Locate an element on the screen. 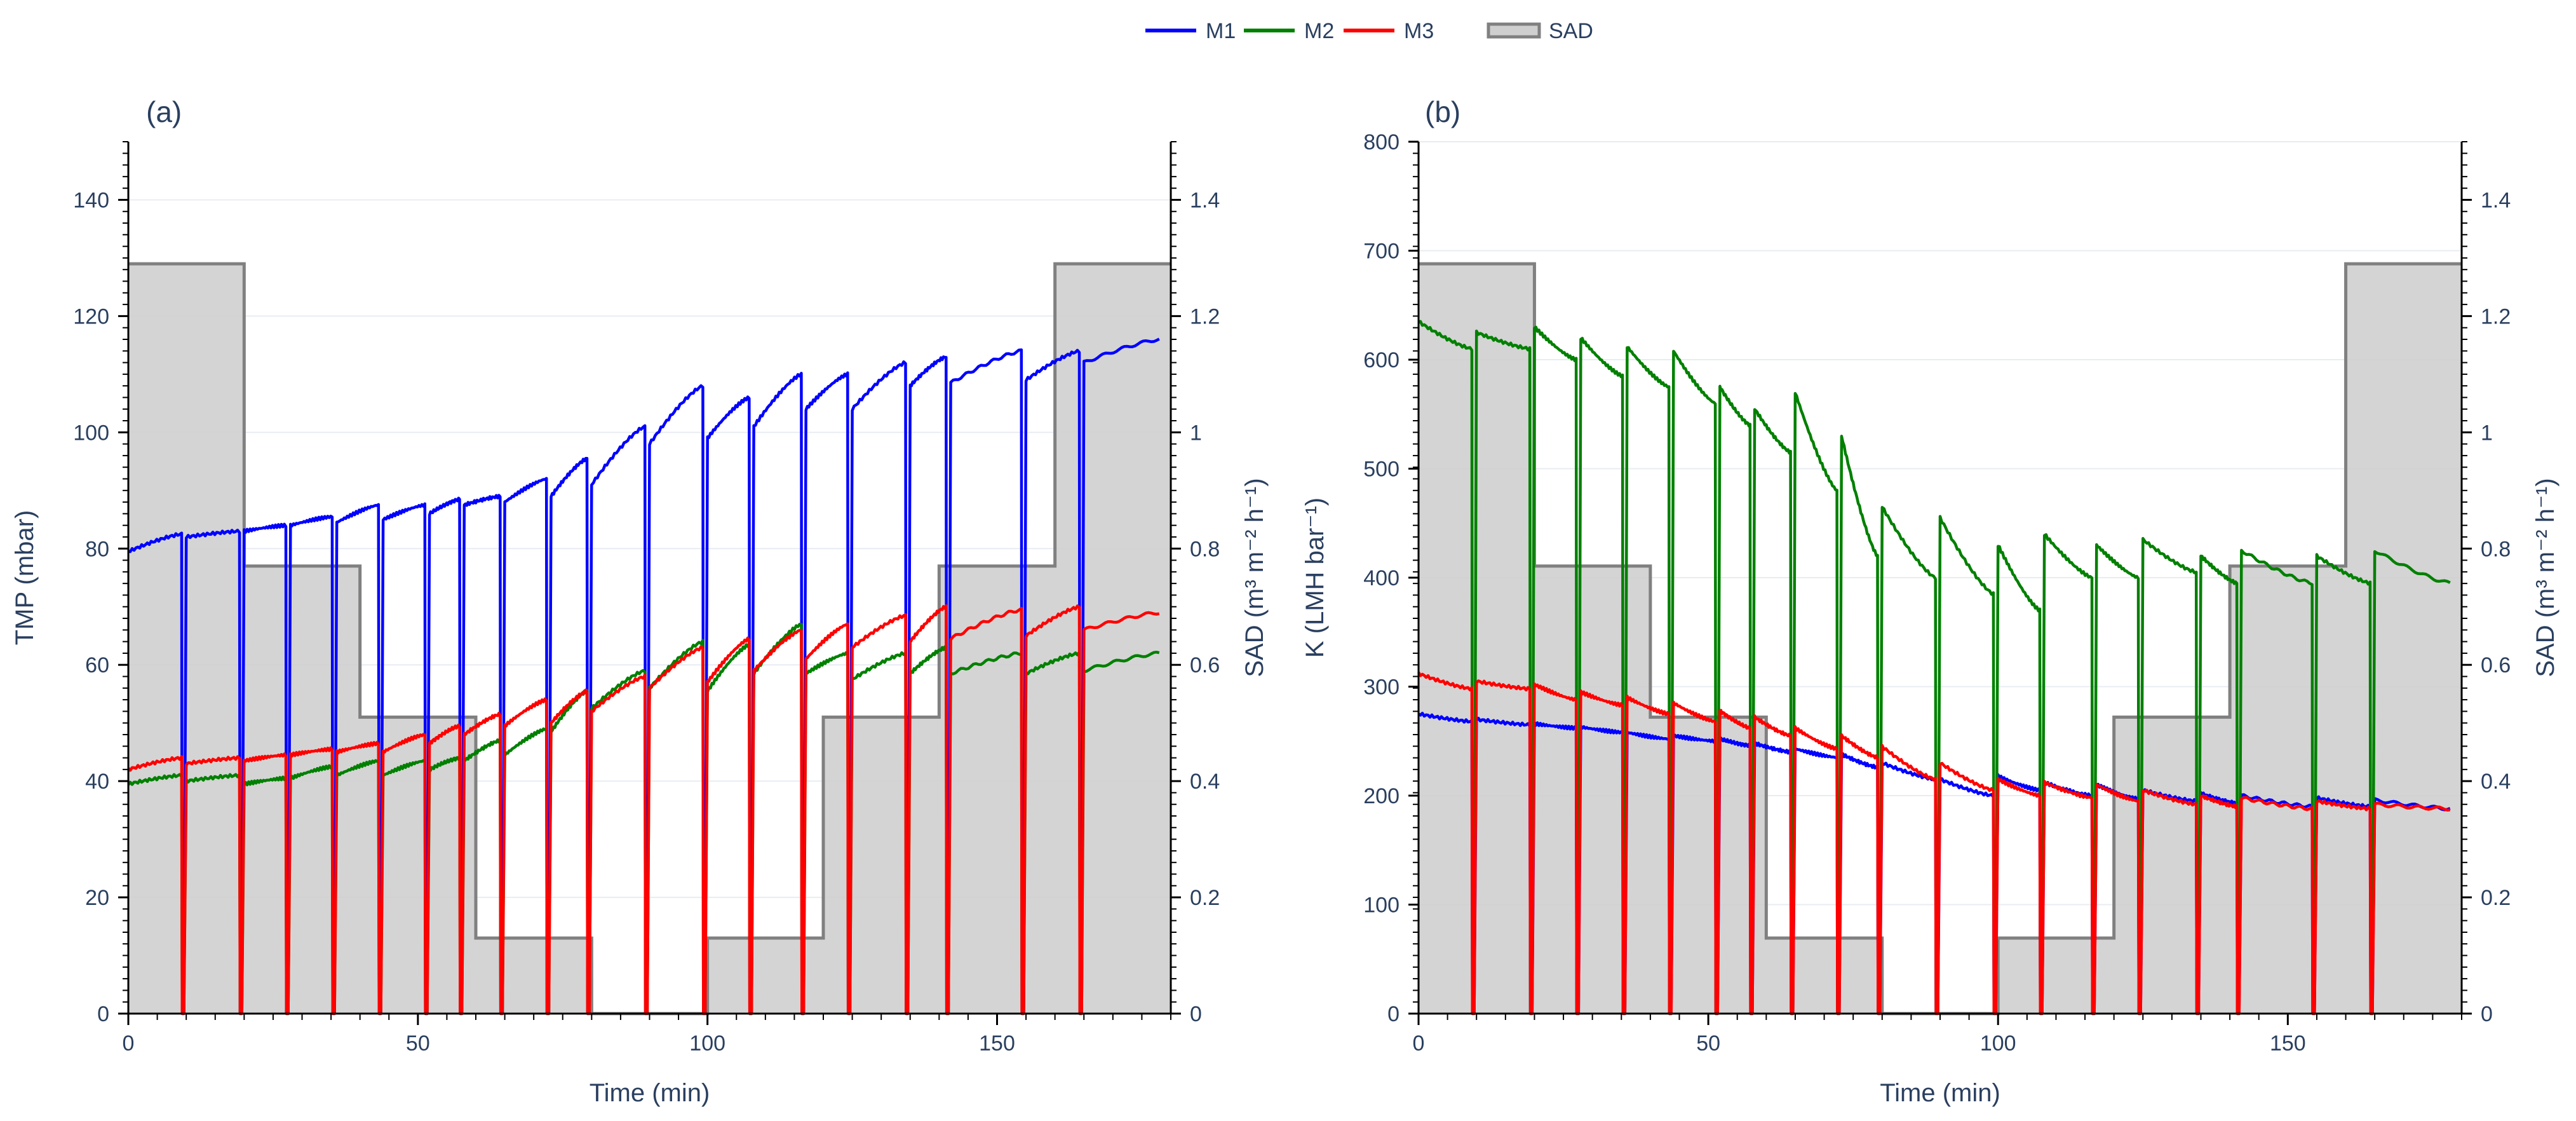 This screenshot has height=1121, width=2576. legend-label: M2 is located at coordinates (1319, 31).